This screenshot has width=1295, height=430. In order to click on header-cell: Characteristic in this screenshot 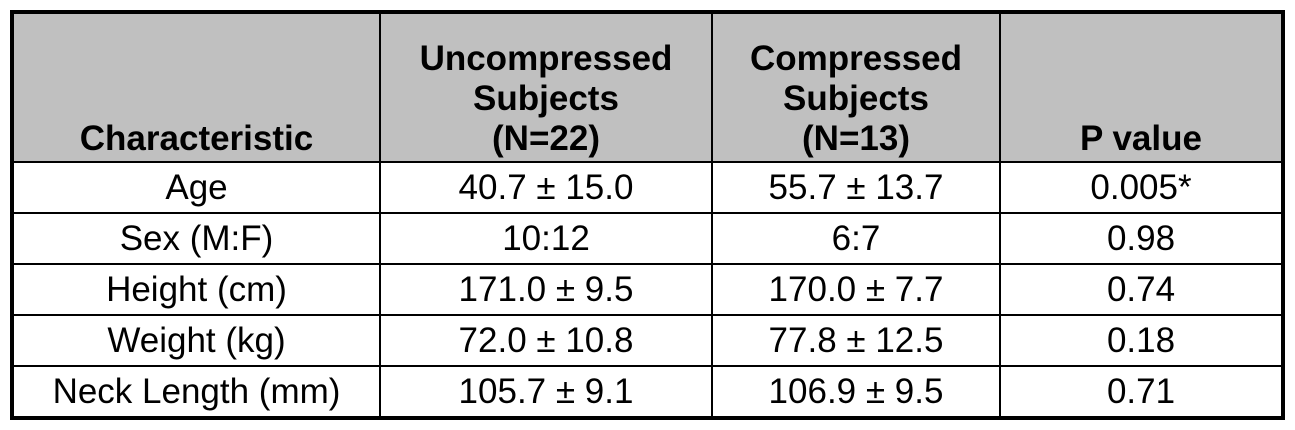, I will do `click(197, 88)`.